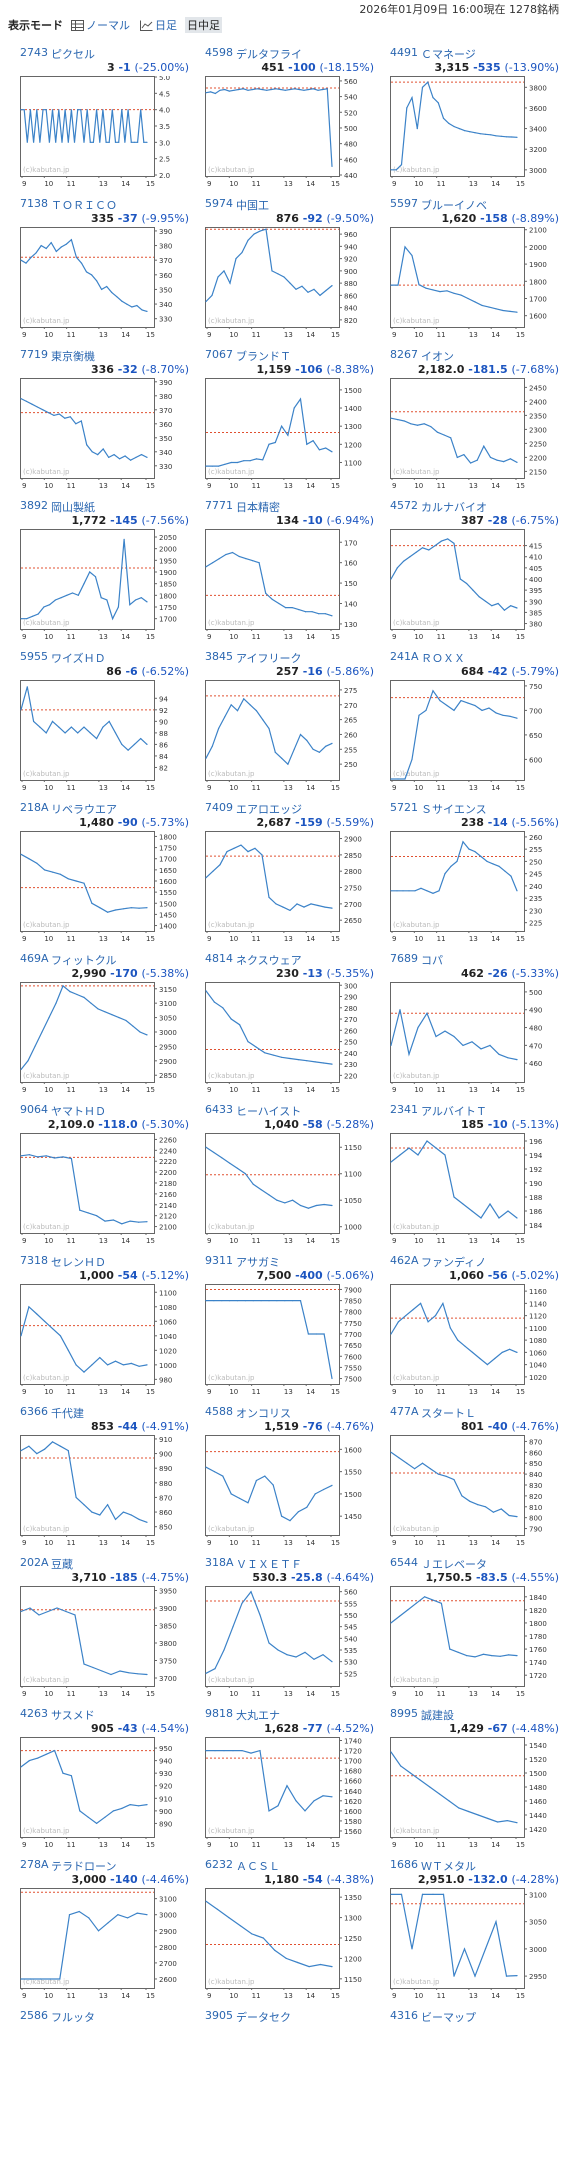  What do you see at coordinates (263, 1413) in the screenshot?
I see `stock-name-link: オンコリス` at bounding box center [263, 1413].